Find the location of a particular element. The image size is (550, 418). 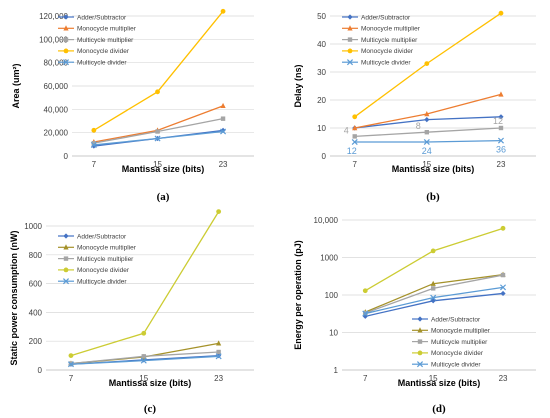

y-tick-label: 30 is located at coordinates (321, 72).